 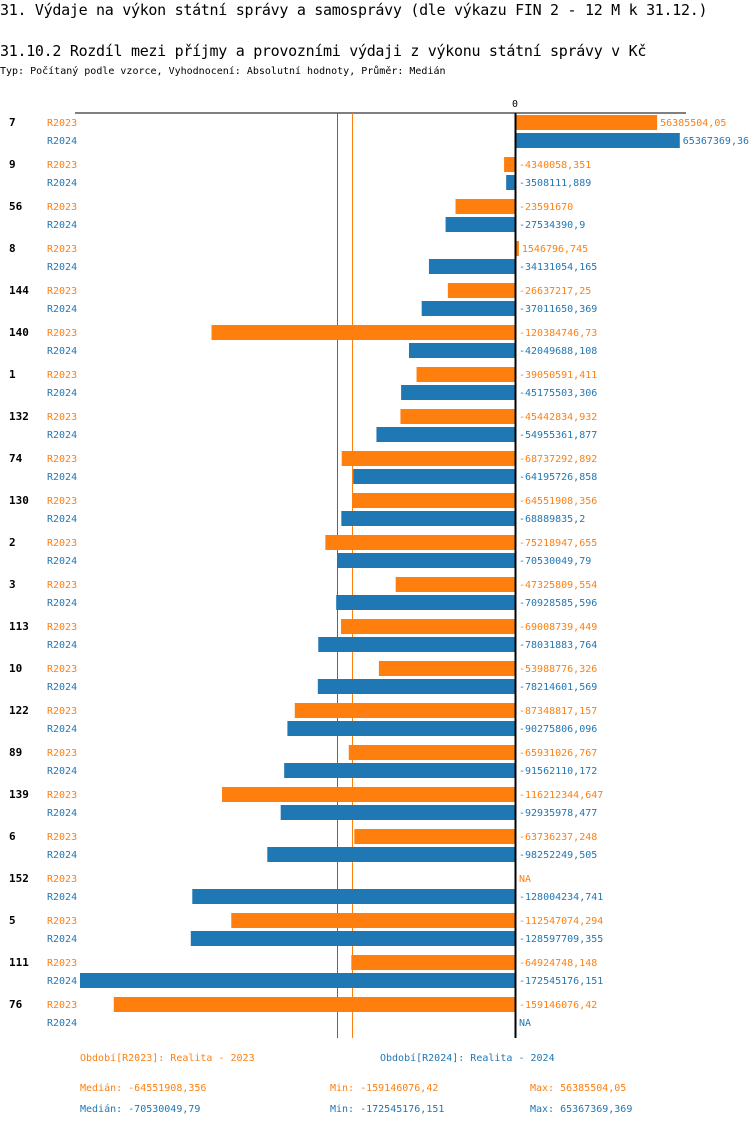 I want to click on category-label: 8, so click(x=12, y=248).